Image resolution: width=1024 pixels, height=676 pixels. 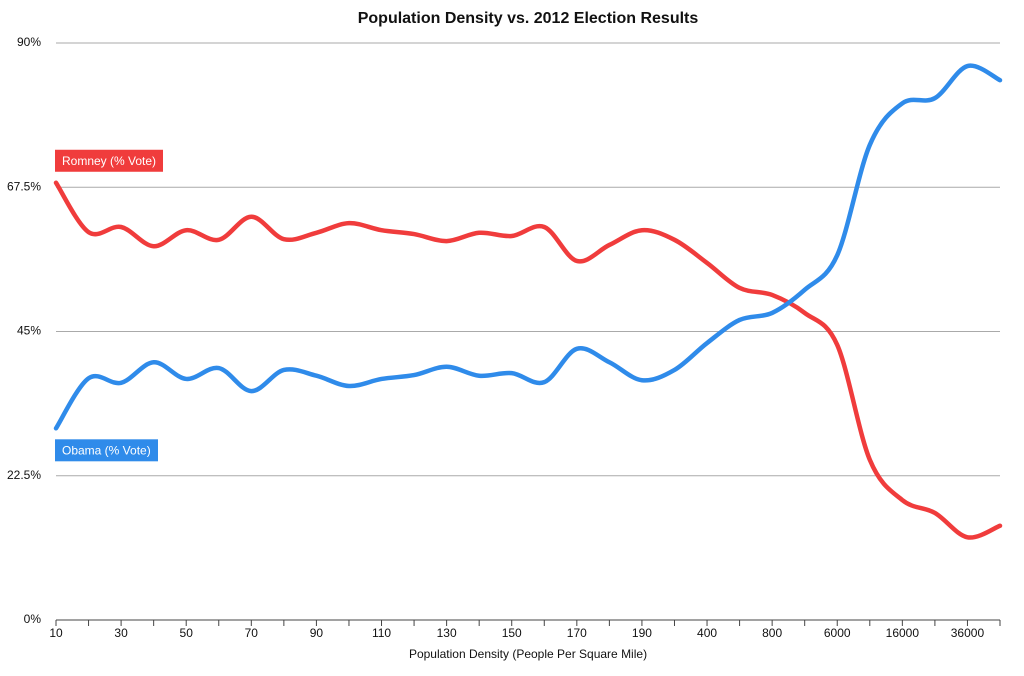 I want to click on x-tick-label: 130, so click(x=447, y=633).